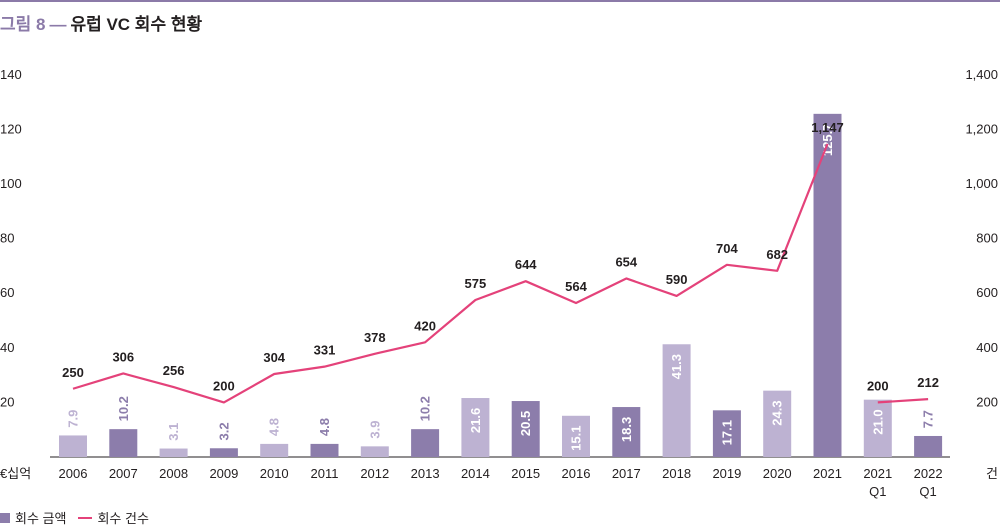 This screenshot has width=1000, height=528. Describe the element at coordinates (136, 24) in the screenshot. I see `chart-title: 유럽 VC 회수 현황` at that location.